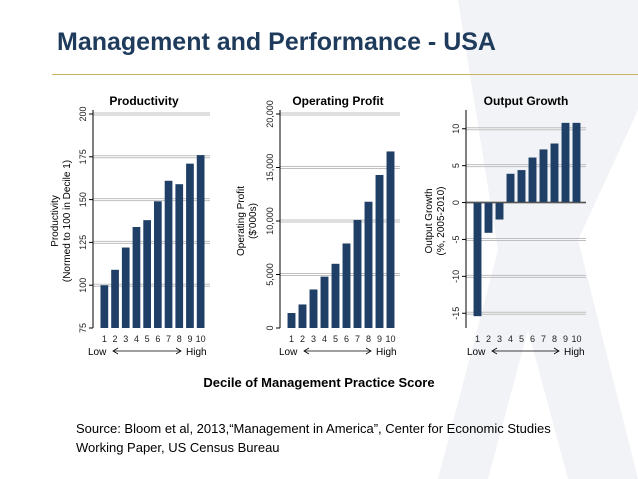 The image size is (638, 479). Describe the element at coordinates (441, 221) in the screenshot. I see `y-axis-label: (%, 2005-2010)` at that location.